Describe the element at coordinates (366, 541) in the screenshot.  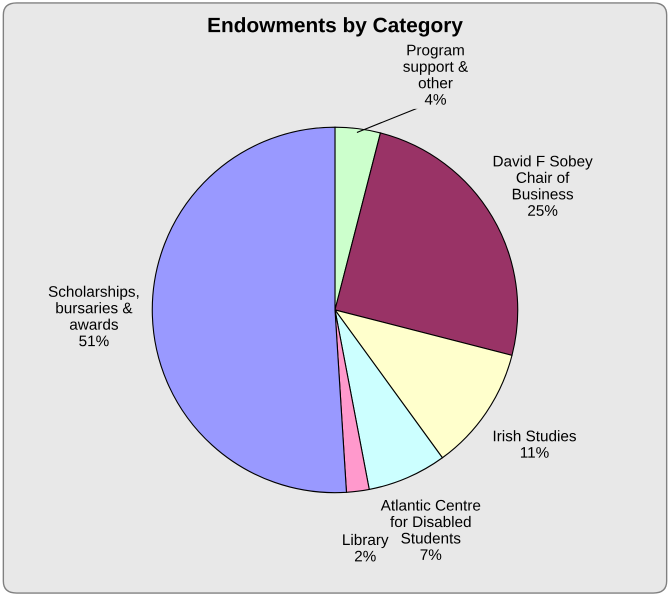
I see `slice-label: Library` at that location.